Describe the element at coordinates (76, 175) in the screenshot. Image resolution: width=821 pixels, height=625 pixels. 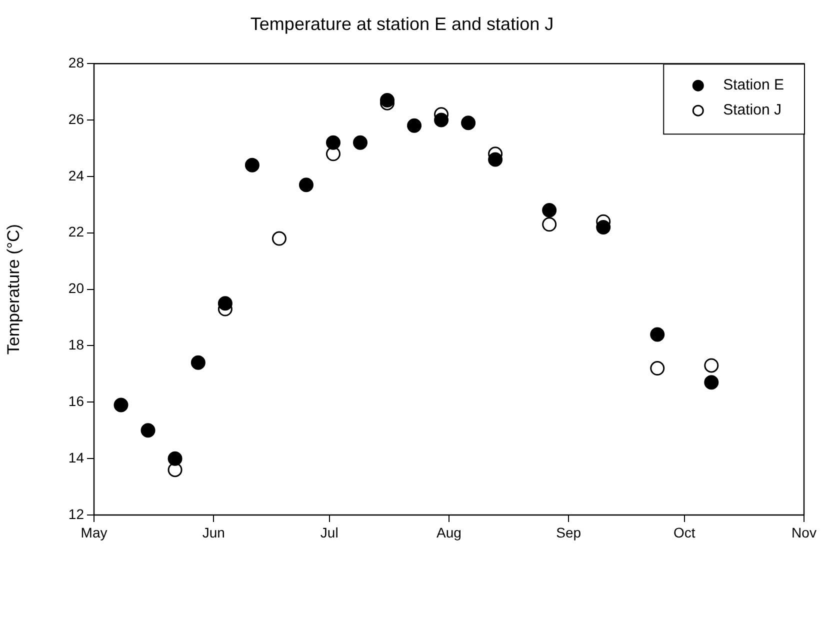
I see `y-tick-label: 24` at that location.